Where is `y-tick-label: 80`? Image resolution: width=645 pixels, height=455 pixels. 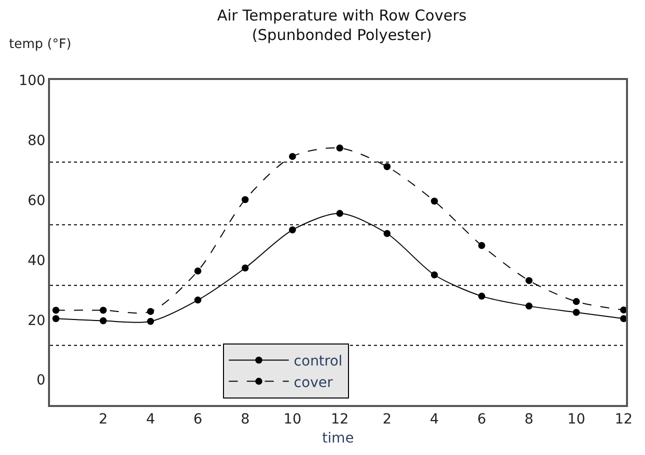
y-tick-label: 80 is located at coordinates (37, 140).